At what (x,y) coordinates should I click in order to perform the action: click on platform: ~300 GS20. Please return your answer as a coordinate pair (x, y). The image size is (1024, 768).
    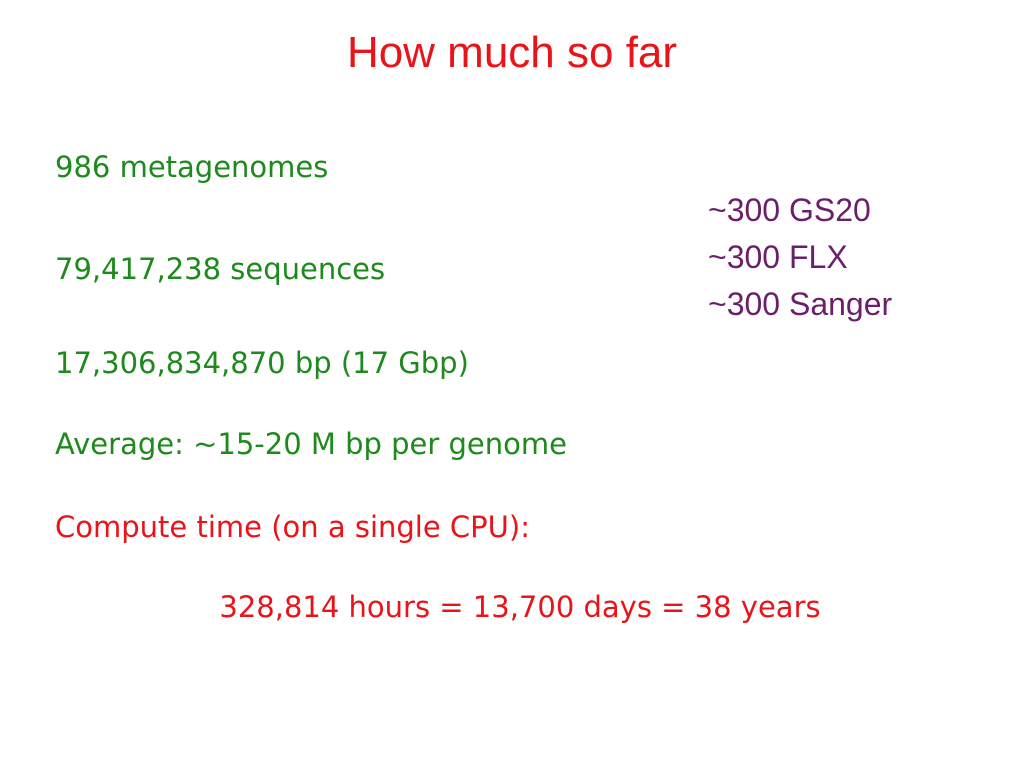
    Looking at the image, I should click on (789, 210).